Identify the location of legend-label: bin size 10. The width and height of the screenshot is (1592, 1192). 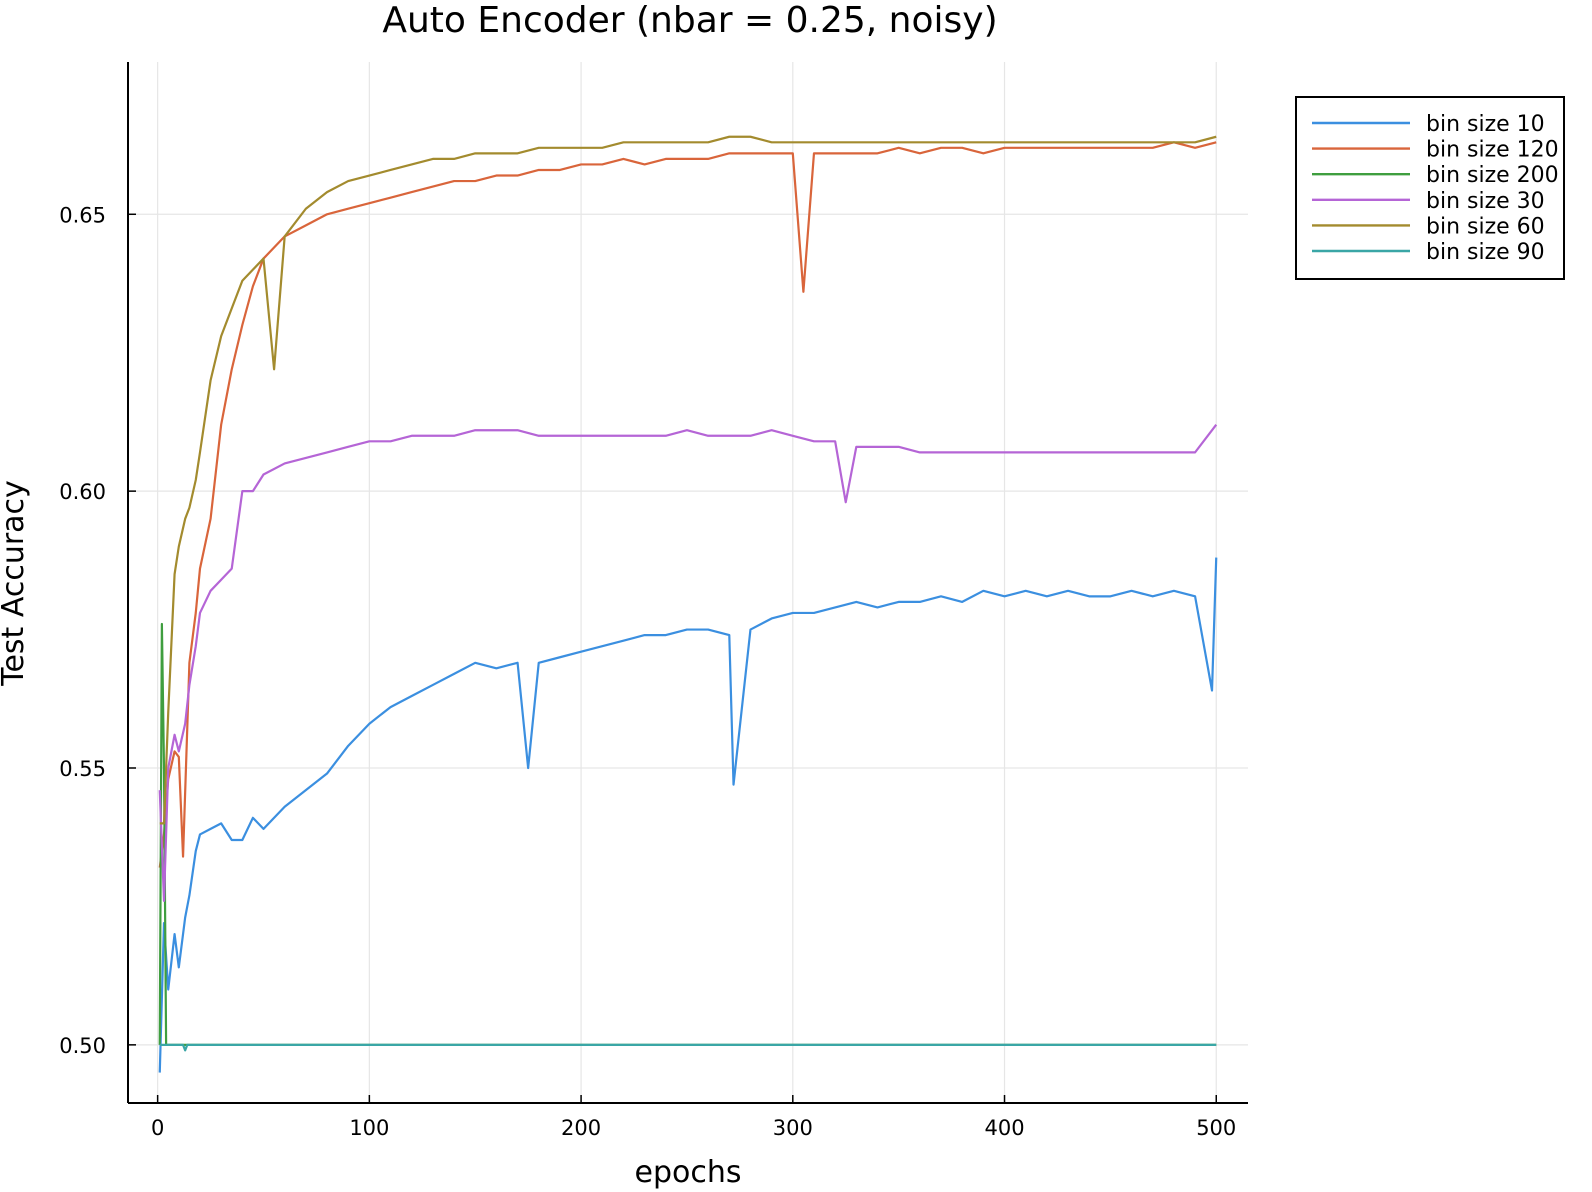
(1485, 124).